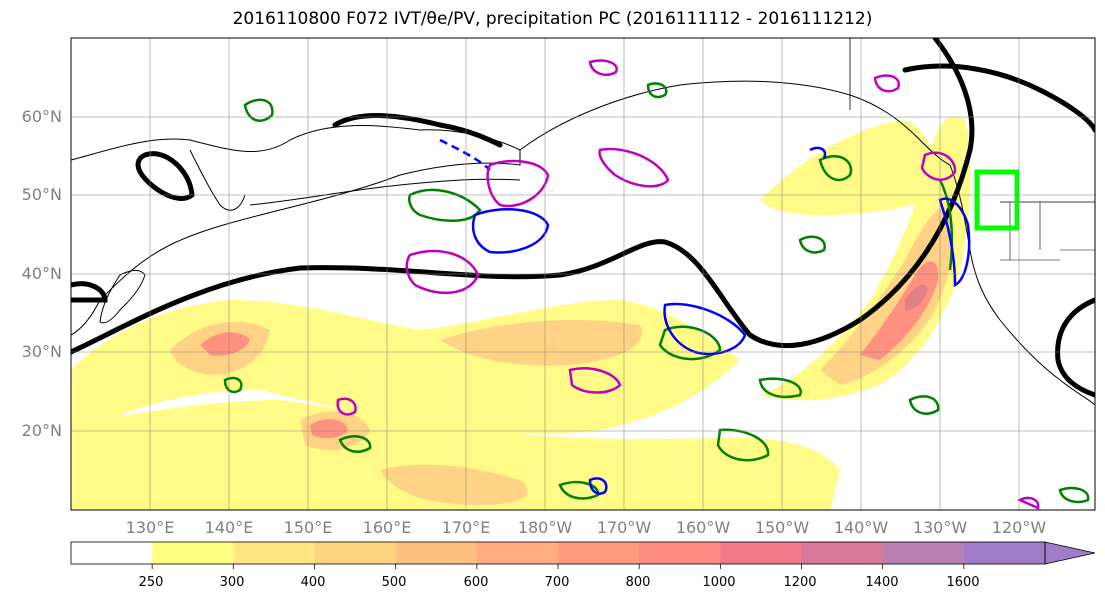 This screenshot has width=1105, height=603. I want to click on ivt-mid-south2, so click(454, 484).